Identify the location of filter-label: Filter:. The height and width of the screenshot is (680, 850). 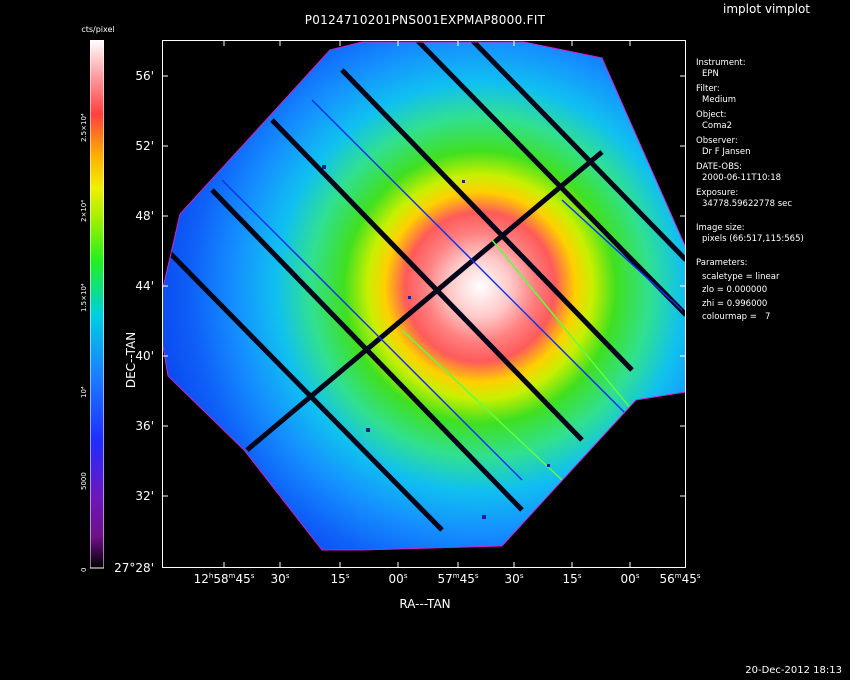
(708, 89).